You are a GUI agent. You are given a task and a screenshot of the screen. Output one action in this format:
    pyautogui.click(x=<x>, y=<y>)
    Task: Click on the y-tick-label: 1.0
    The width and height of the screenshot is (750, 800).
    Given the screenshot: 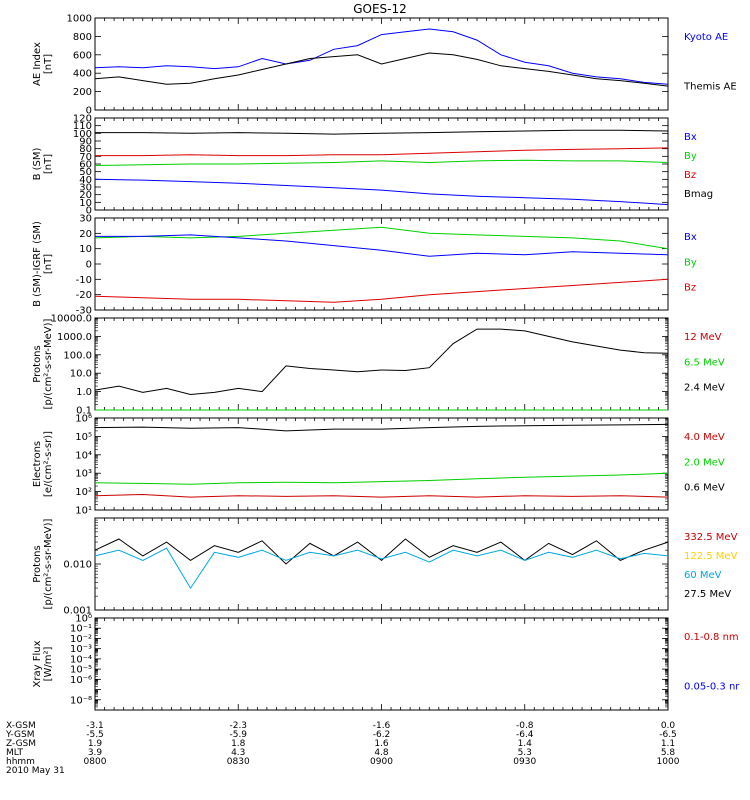 What is the action you would take?
    pyautogui.click(x=84, y=392)
    